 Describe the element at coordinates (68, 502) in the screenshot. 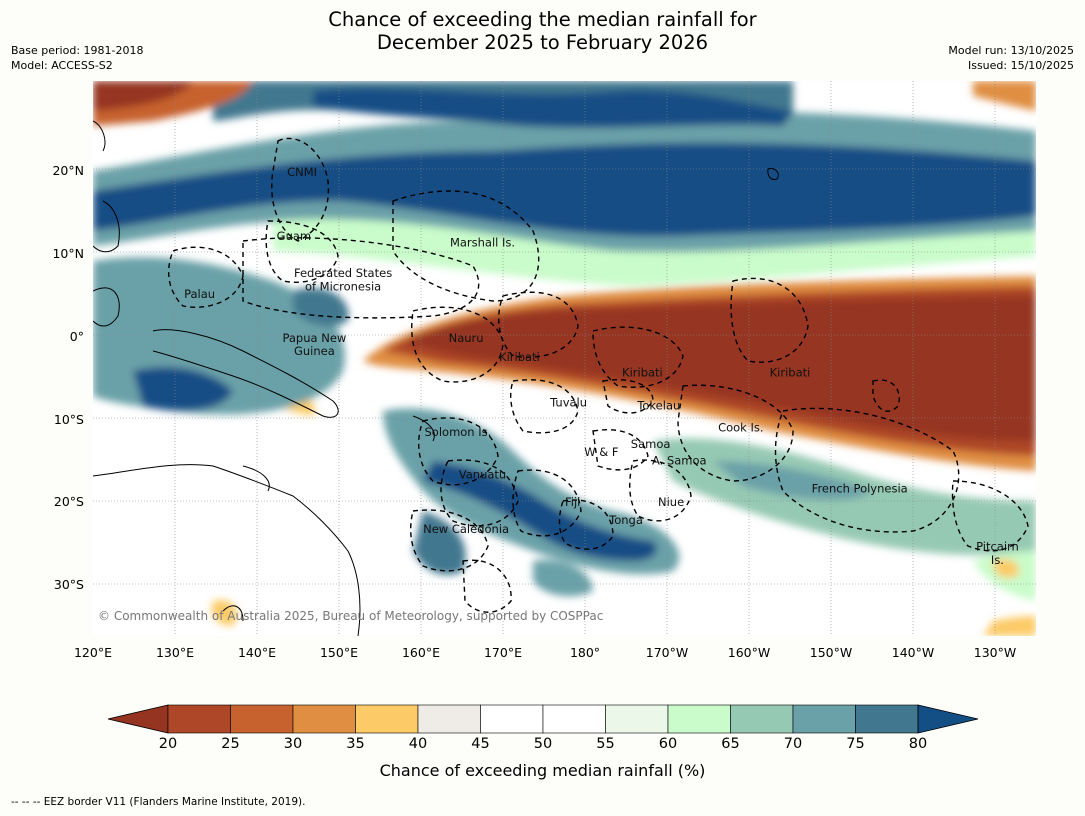

I see `latitude-tick-label: 20°S` at that location.